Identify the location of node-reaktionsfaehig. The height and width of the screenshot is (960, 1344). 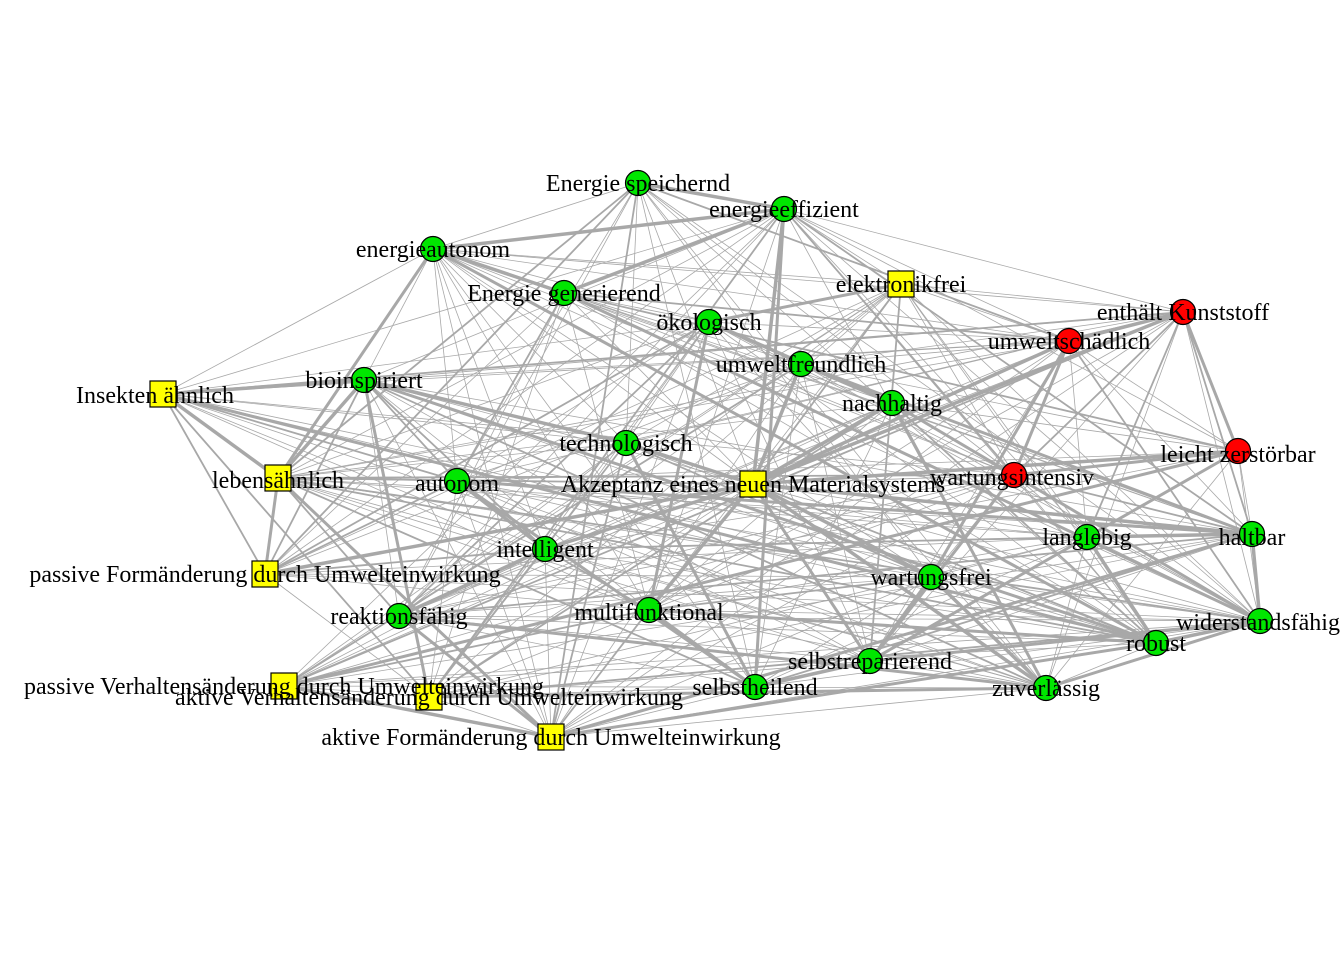
(399, 616).